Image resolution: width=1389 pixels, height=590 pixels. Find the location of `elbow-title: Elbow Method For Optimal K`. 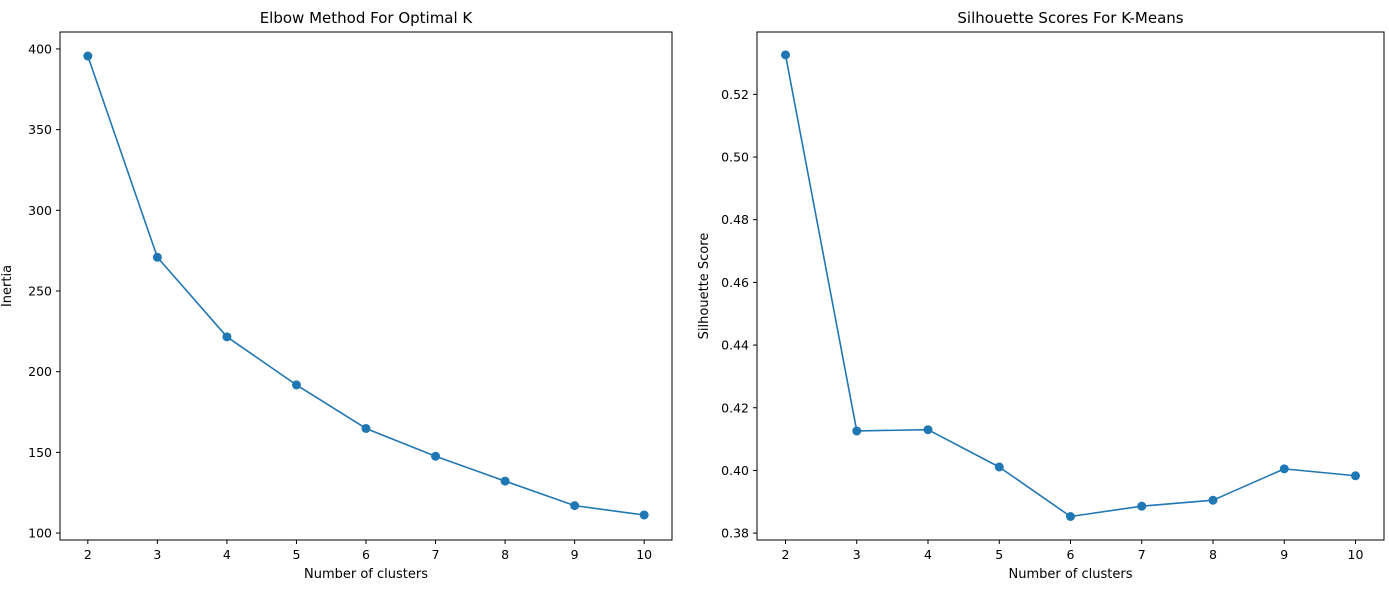

elbow-title: Elbow Method For Optimal K is located at coordinates (367, 18).